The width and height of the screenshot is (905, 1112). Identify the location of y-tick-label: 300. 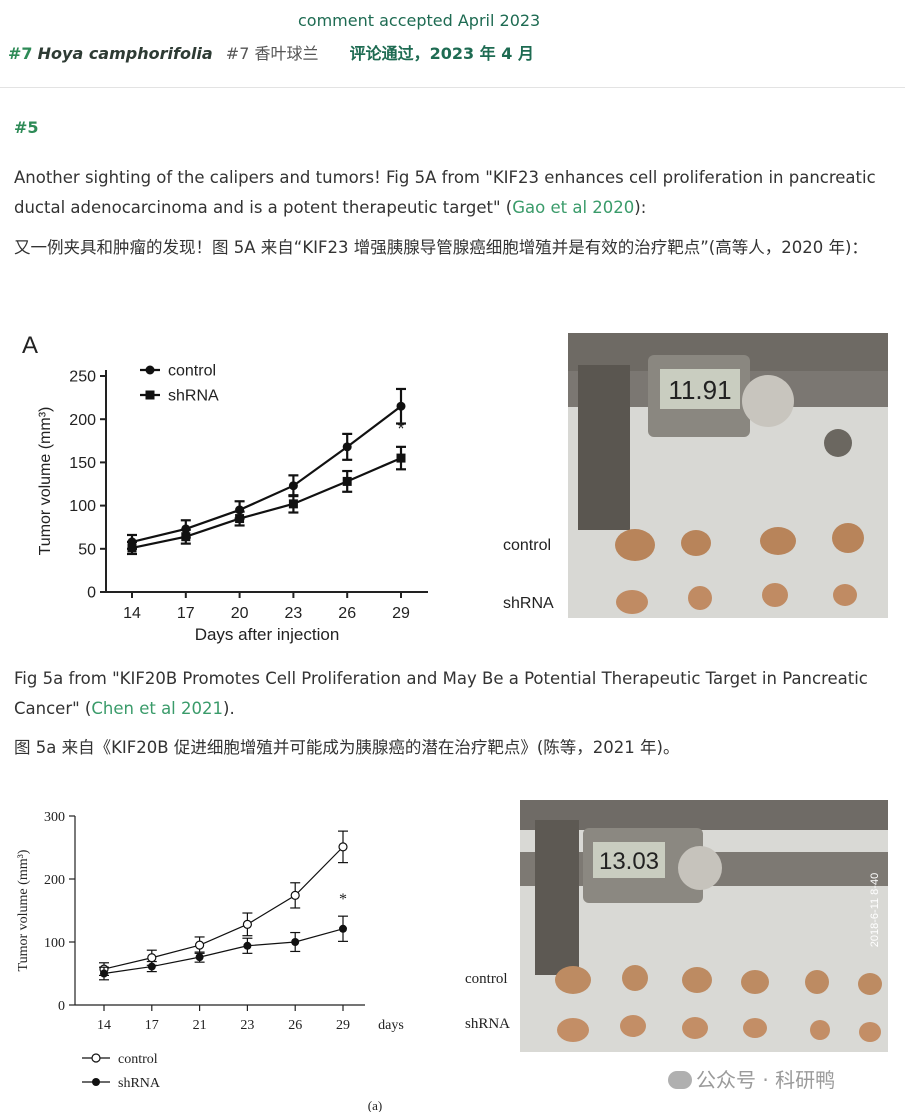
(54, 817).